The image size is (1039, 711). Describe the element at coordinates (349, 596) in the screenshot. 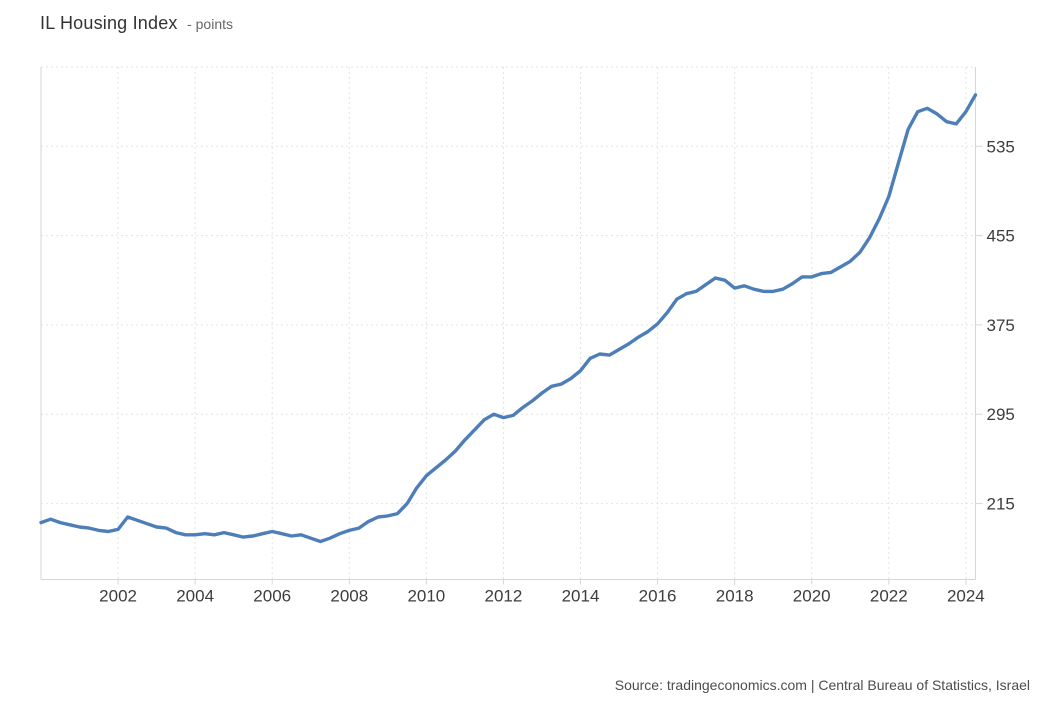

I see `x-axis-label: 2008` at that location.